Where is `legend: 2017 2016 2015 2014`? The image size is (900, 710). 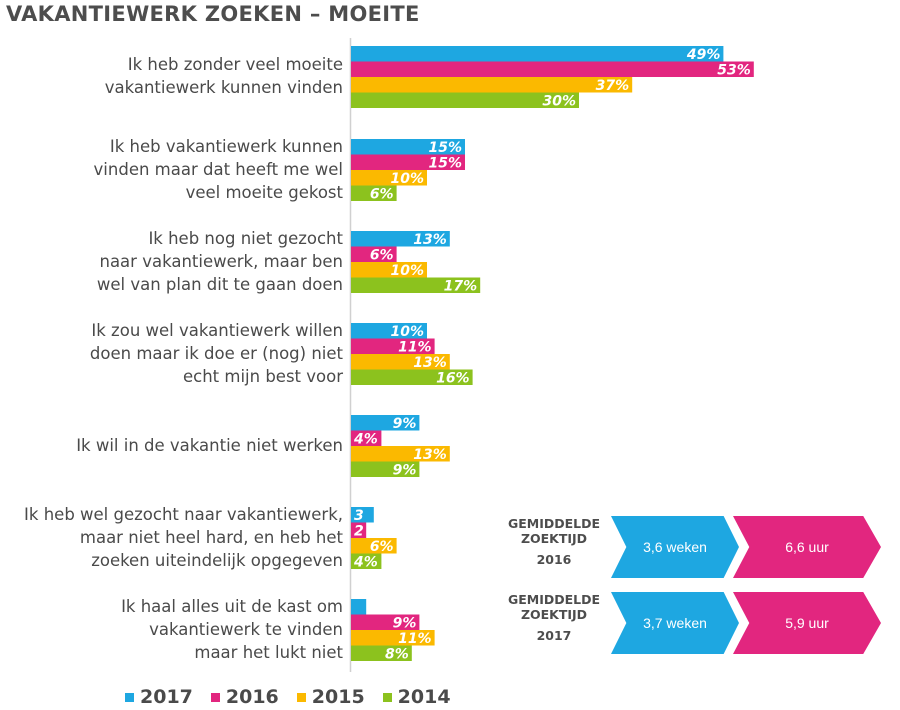 legend: 2017 2016 2015 2014 is located at coordinates (288, 697).